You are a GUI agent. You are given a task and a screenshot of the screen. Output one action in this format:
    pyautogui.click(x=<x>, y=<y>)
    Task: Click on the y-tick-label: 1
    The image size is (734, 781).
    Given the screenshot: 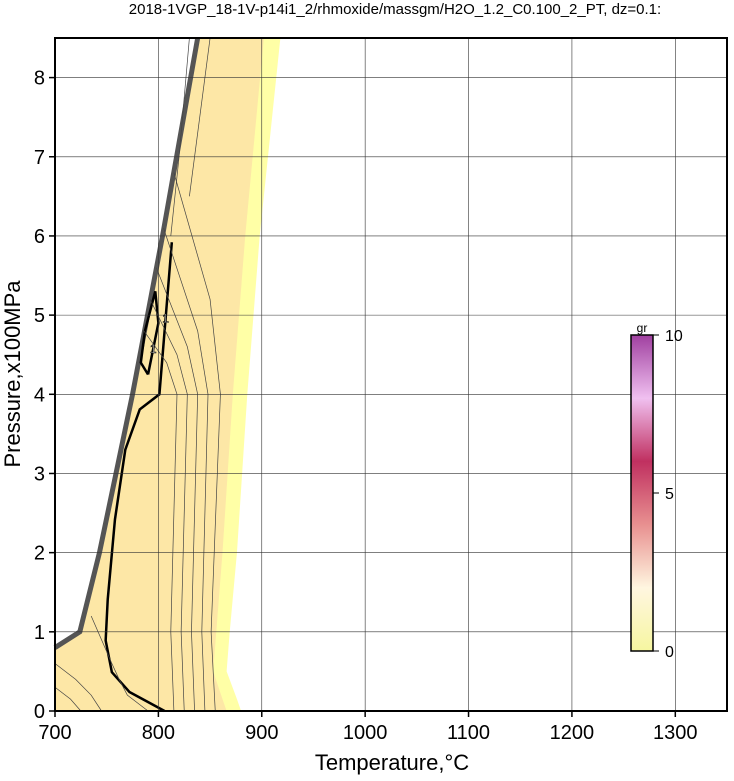 What is the action you would take?
    pyautogui.click(x=39, y=633)
    